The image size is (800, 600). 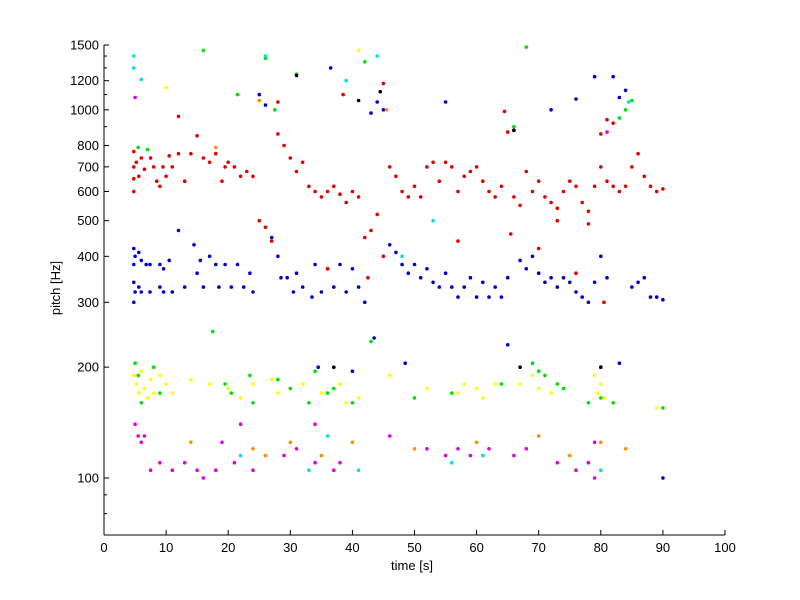 What do you see at coordinates (84, 80) in the screenshot?
I see `y-tick-label: 1200` at bounding box center [84, 80].